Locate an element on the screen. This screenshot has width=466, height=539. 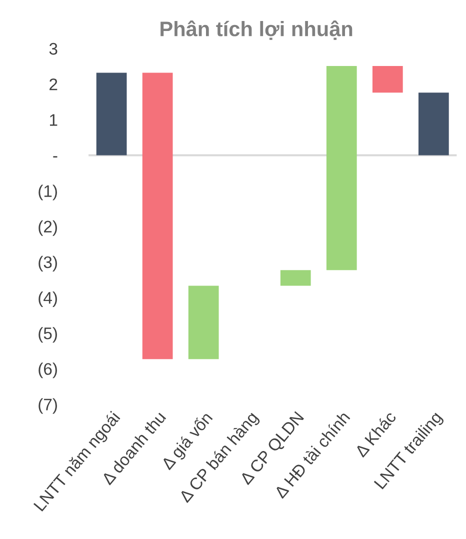
y-tick-label: (3) is located at coordinates (47, 264).